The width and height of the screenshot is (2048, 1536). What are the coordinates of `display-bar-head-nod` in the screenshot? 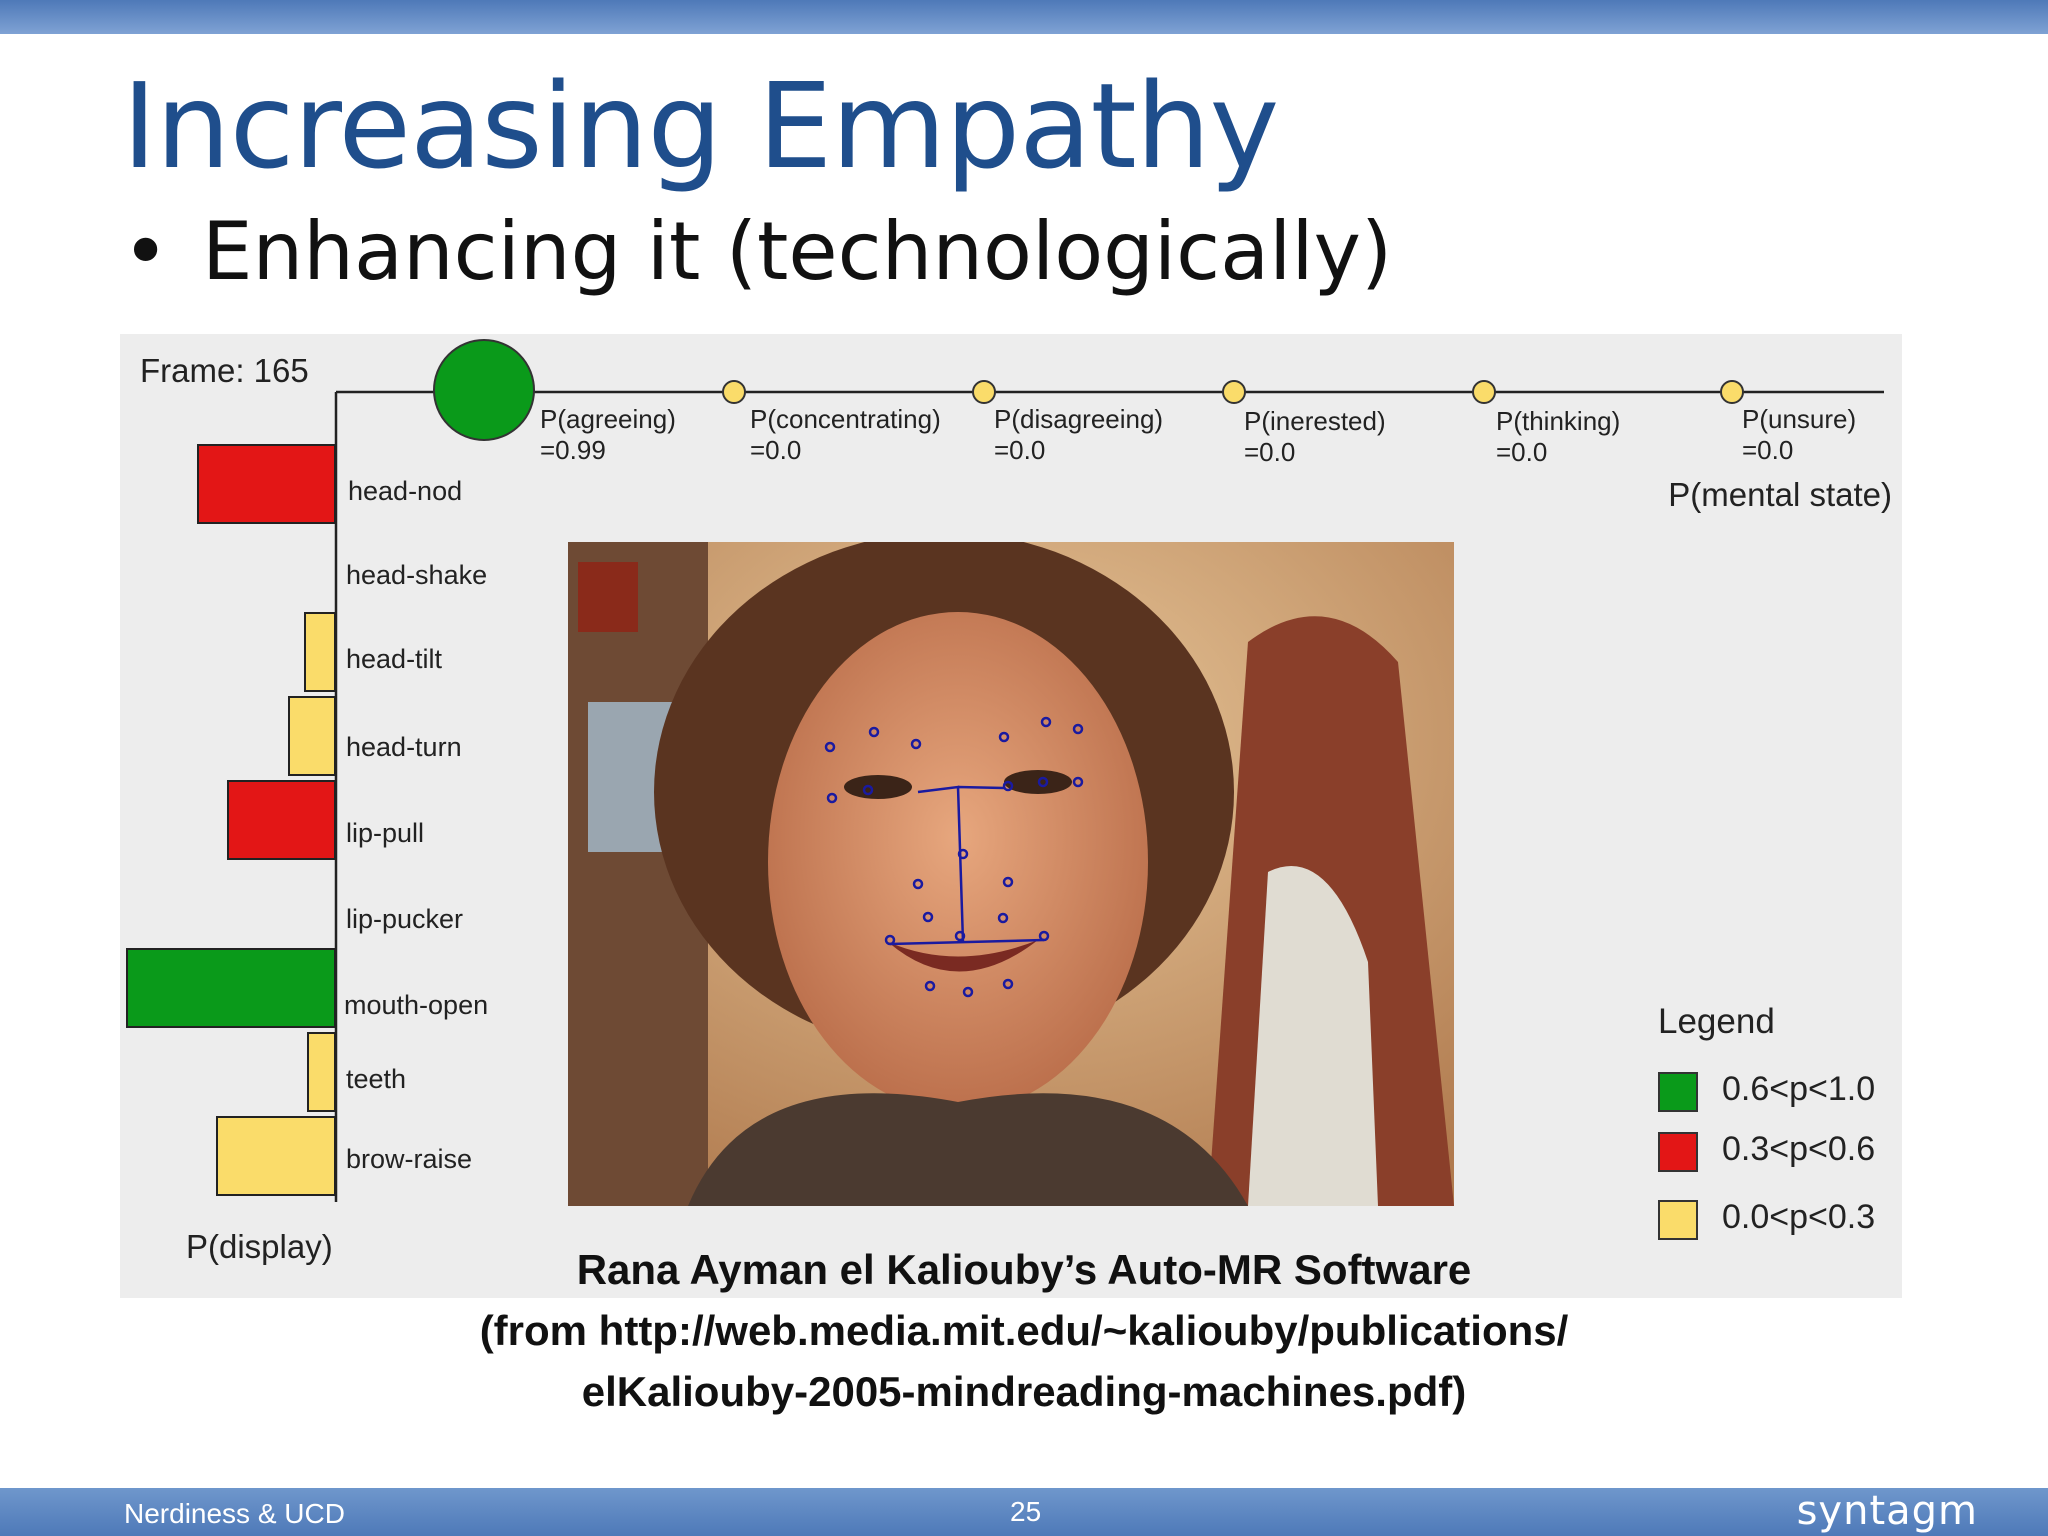 It's located at (266, 484).